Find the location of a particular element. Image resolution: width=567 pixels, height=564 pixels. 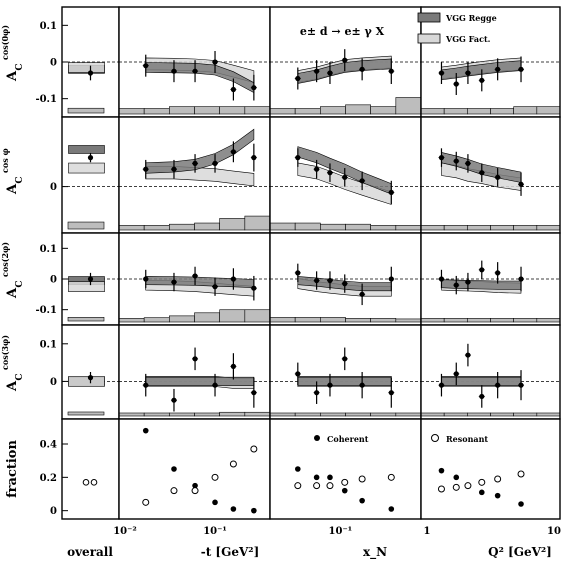

panel-cos1-t is located at coordinates (194, 175).